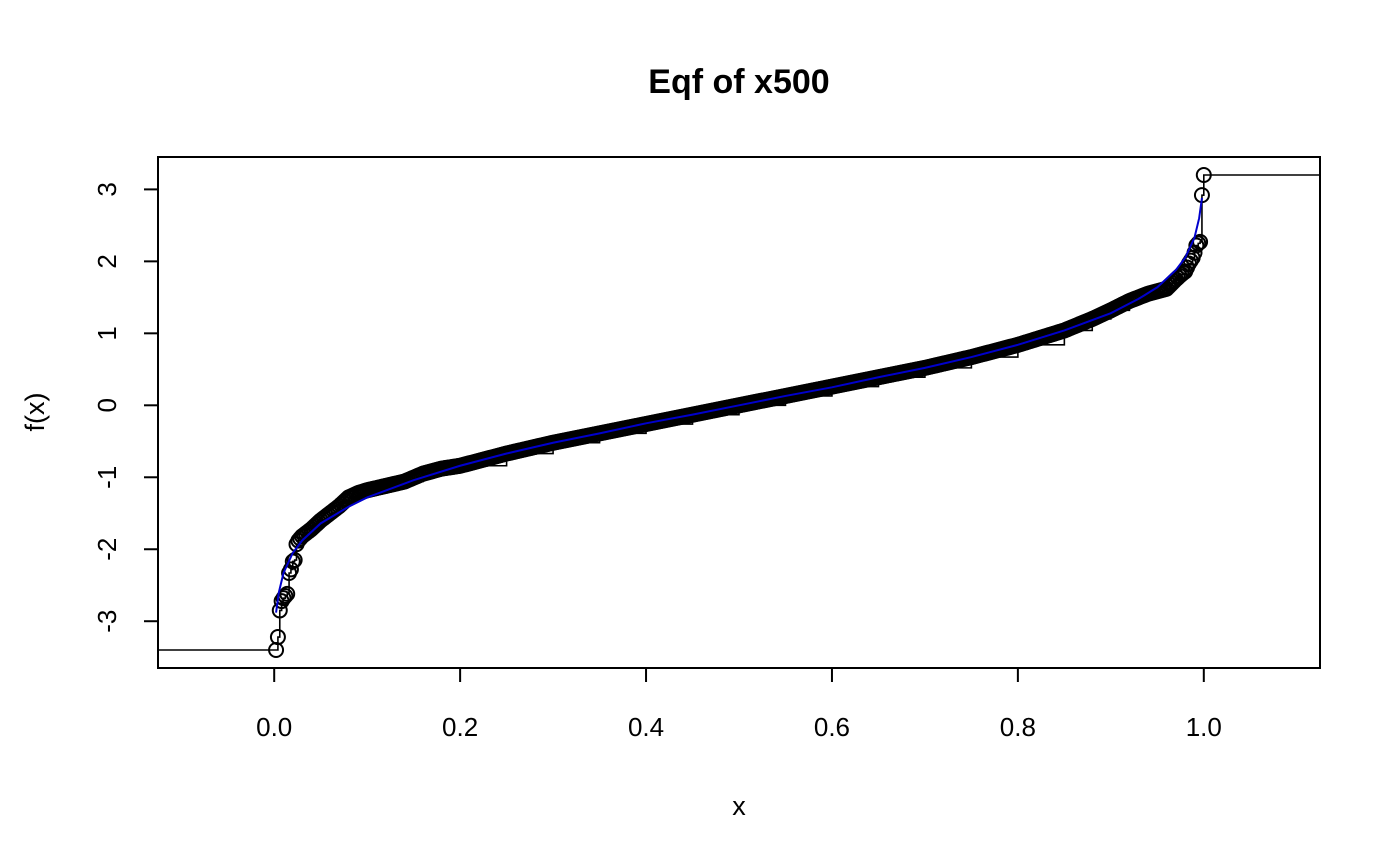  Describe the element at coordinates (107, 261) in the screenshot. I see `y-tick-label: 2` at that location.